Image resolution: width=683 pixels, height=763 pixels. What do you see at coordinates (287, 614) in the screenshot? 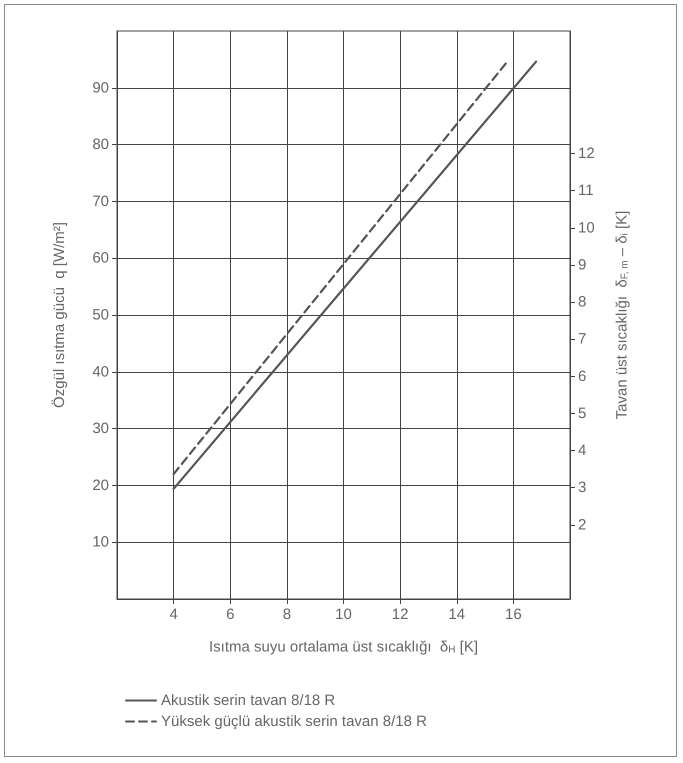
I see `x-tick-label: 8` at bounding box center [287, 614].